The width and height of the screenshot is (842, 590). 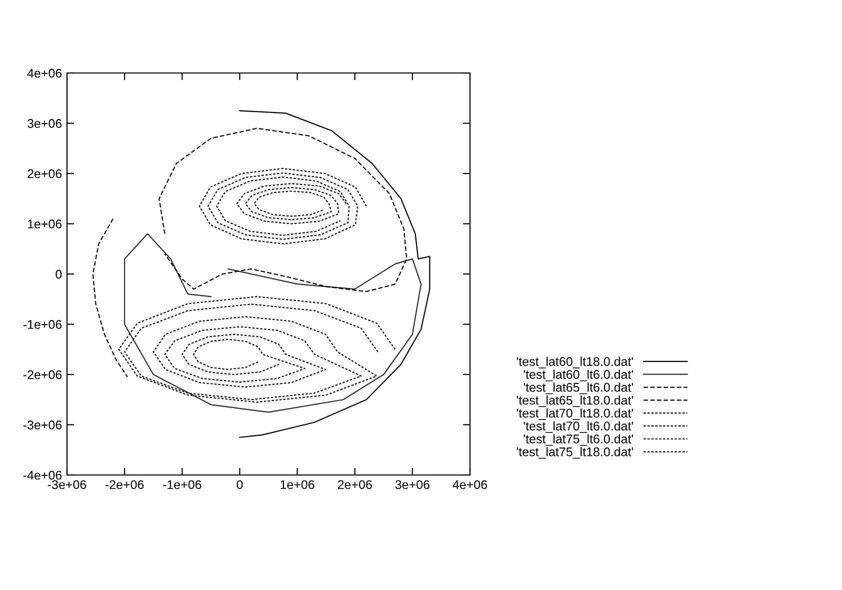 What do you see at coordinates (44, 73) in the screenshot?
I see `y-tick-label: 4e+06` at bounding box center [44, 73].